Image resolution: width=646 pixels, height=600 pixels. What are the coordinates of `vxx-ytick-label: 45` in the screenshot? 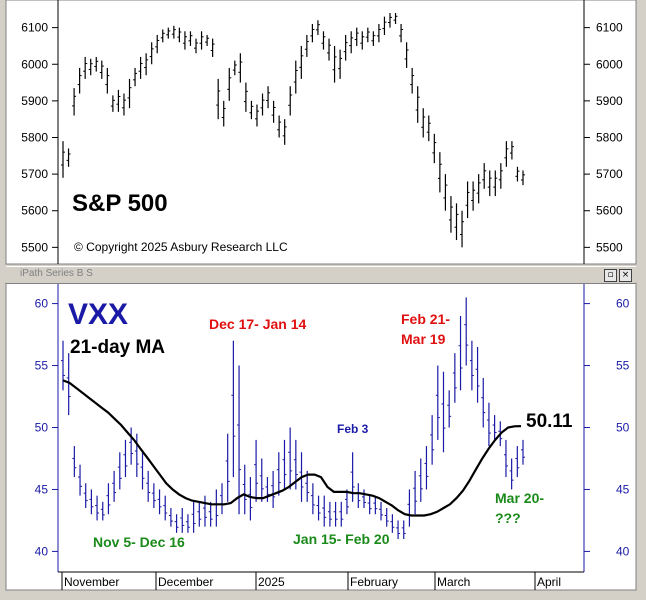 It's located at (42, 489).